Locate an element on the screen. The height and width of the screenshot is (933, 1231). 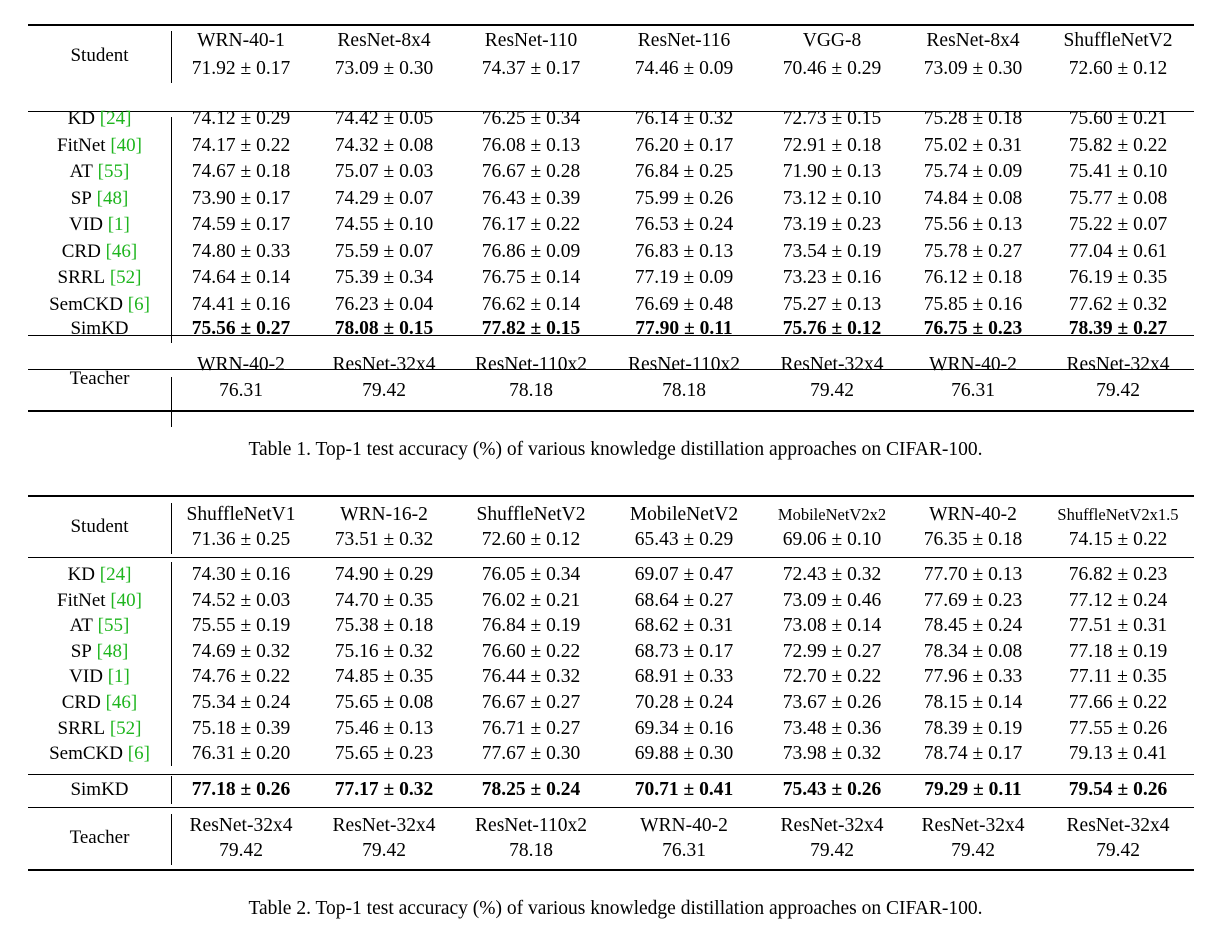
student-acc: 70.46 ± 0.29 is located at coordinates (832, 68).